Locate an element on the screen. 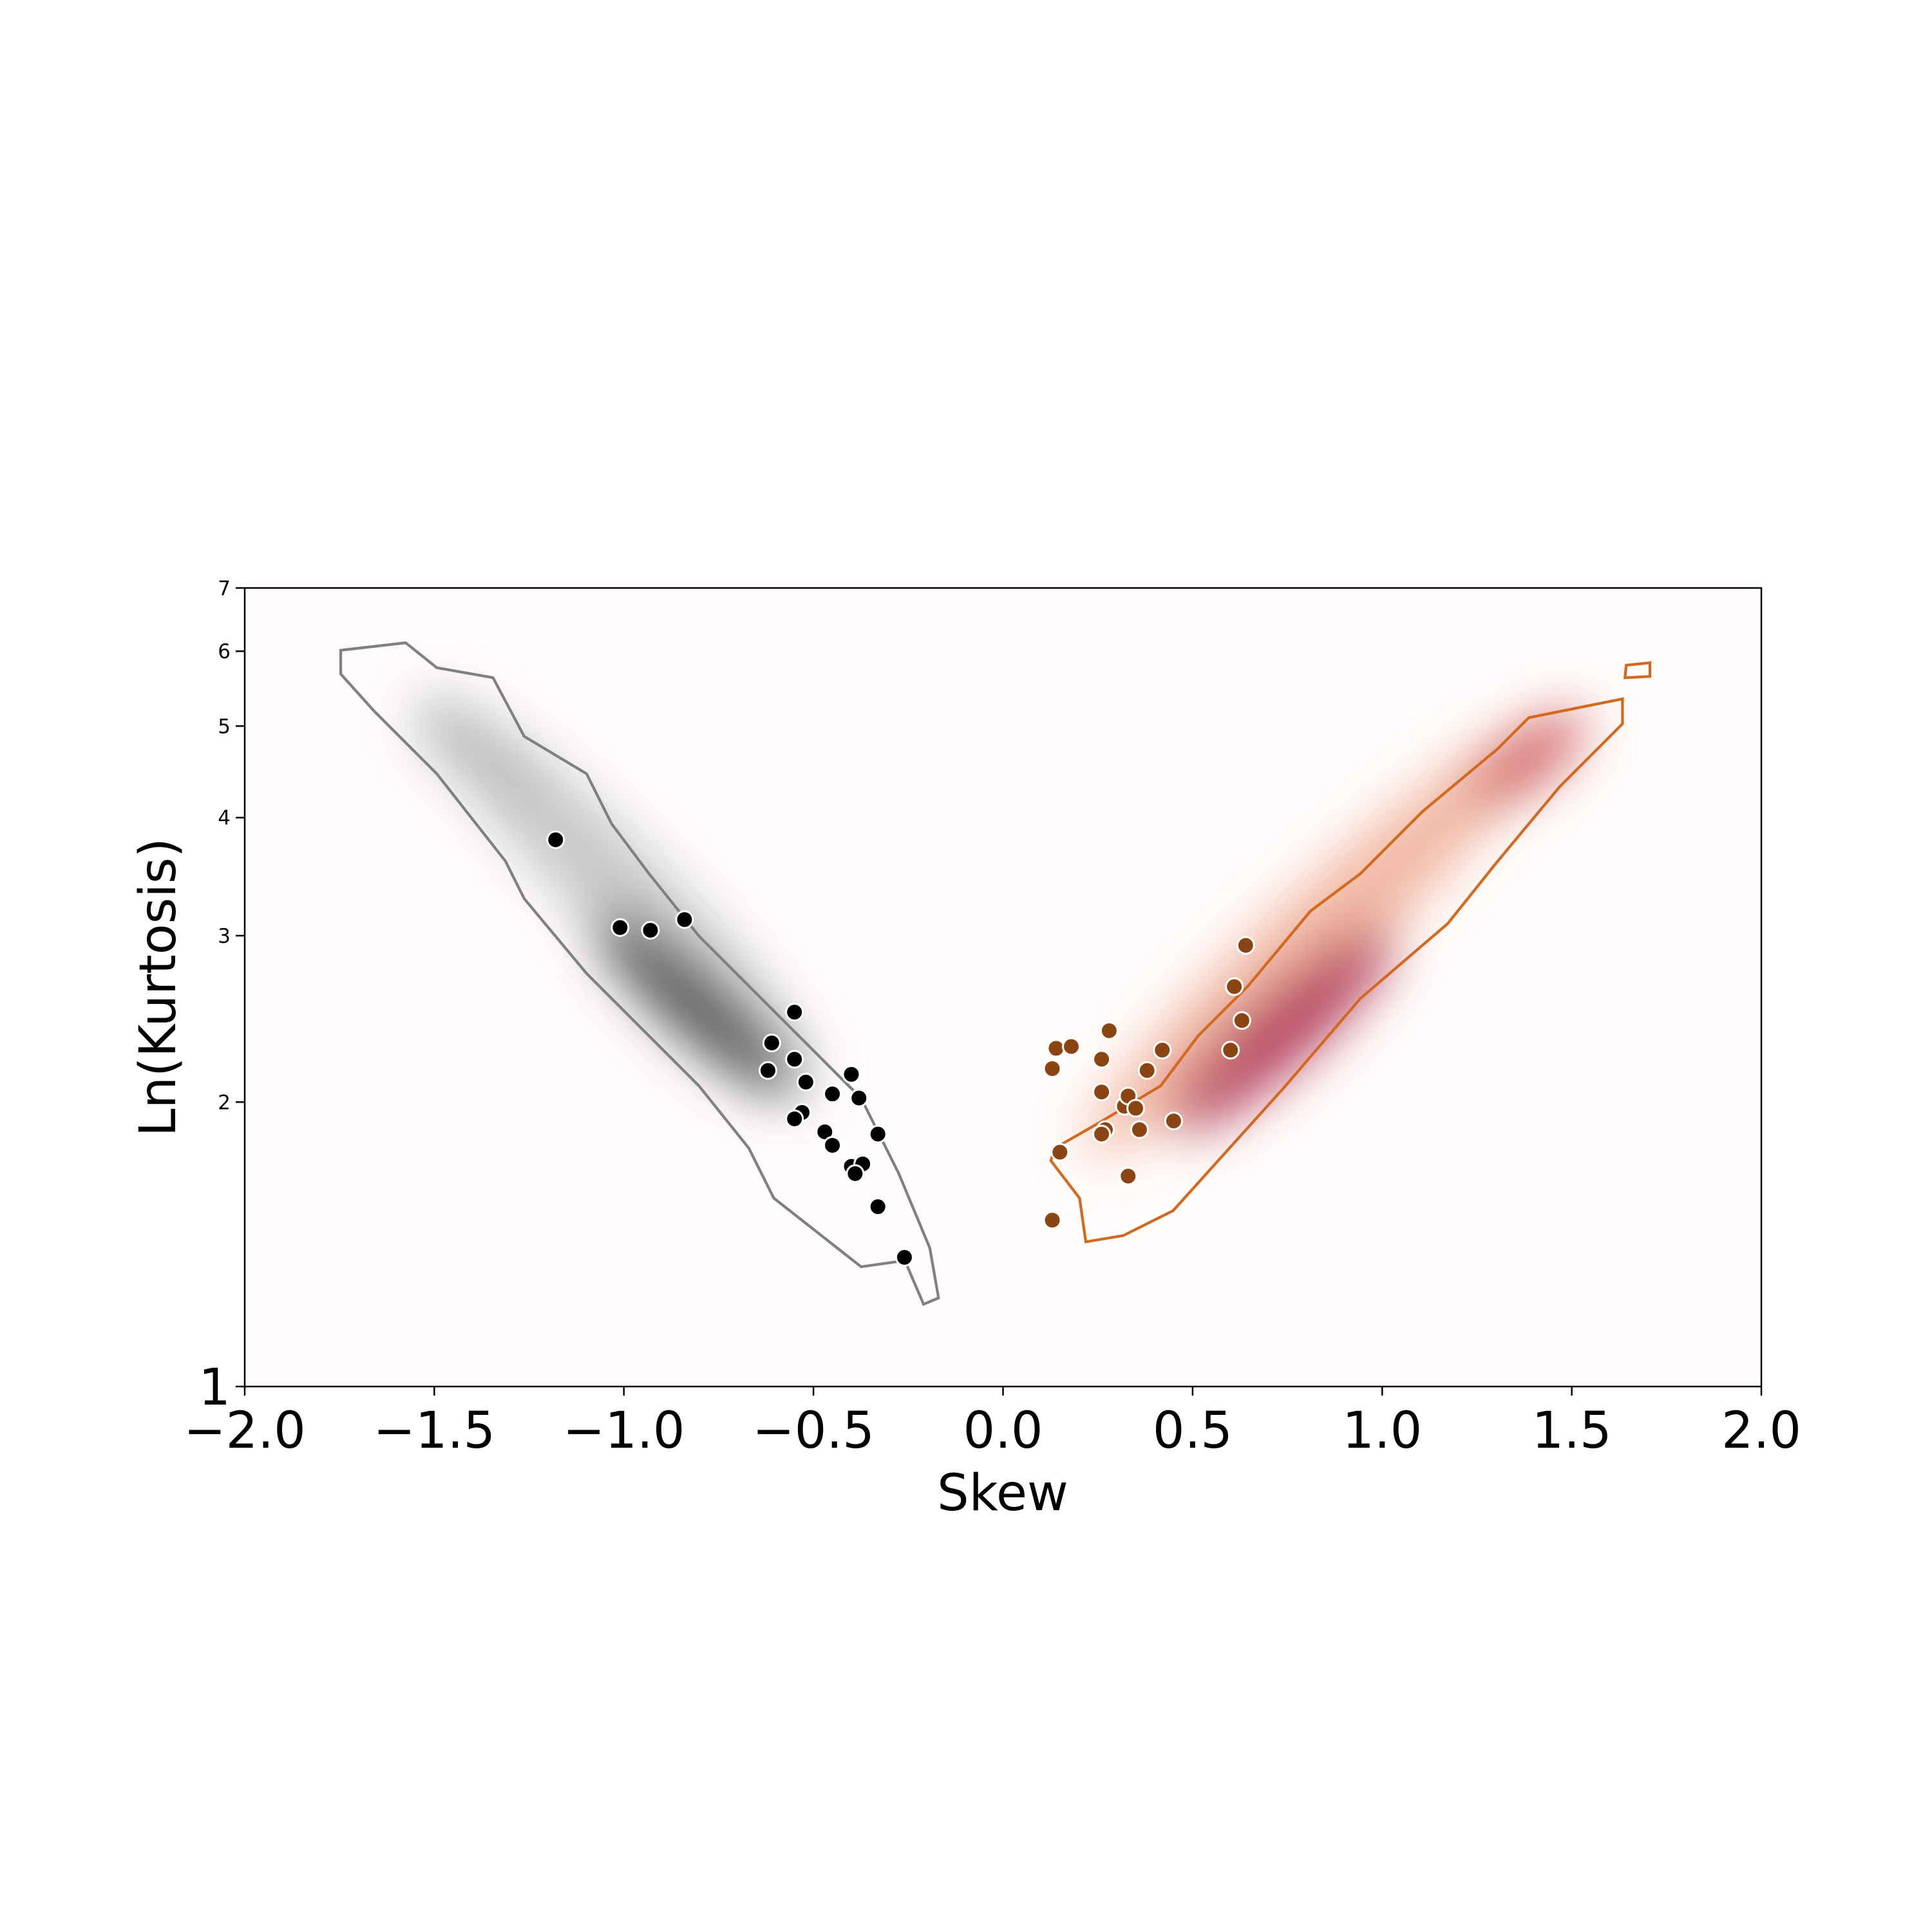  y-tick-label: 7 is located at coordinates (224, 588).